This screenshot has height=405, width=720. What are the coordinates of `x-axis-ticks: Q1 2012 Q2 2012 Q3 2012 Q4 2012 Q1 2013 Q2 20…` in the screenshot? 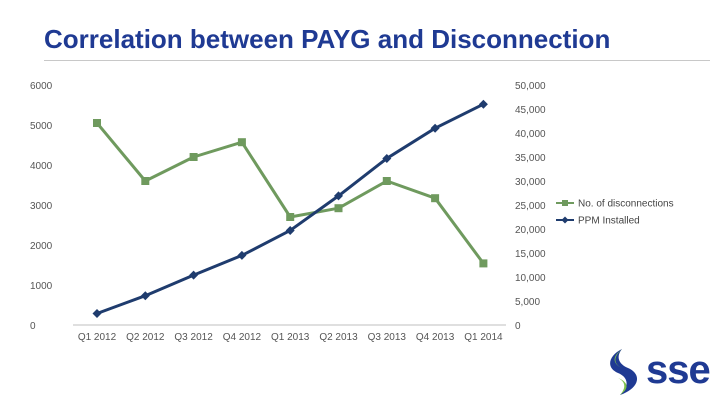 It's located at (290, 337).